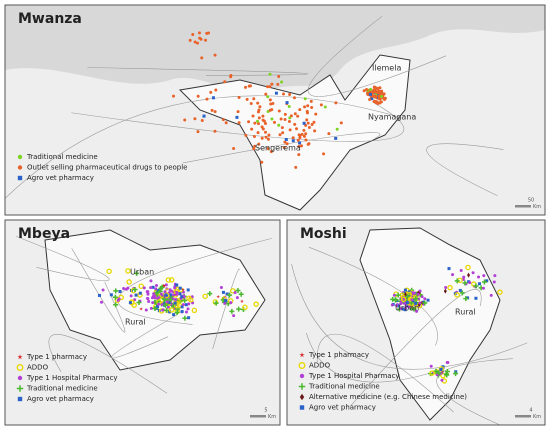 This screenshot has width=550, height=433. Describe the element at coordinates (72, 378) in the screenshot. I see `legend-label: Type 1 Hospital Pharmacy` at that location.